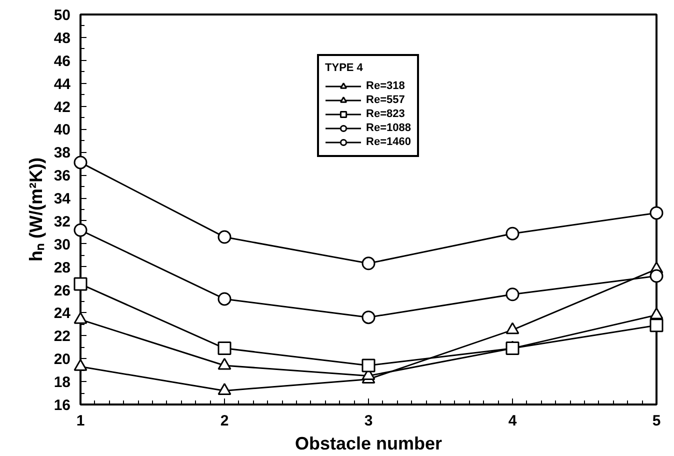 This screenshot has height=456, width=674. What do you see at coordinates (62, 337) in the screenshot?
I see `y-tick-label: 22` at bounding box center [62, 337].